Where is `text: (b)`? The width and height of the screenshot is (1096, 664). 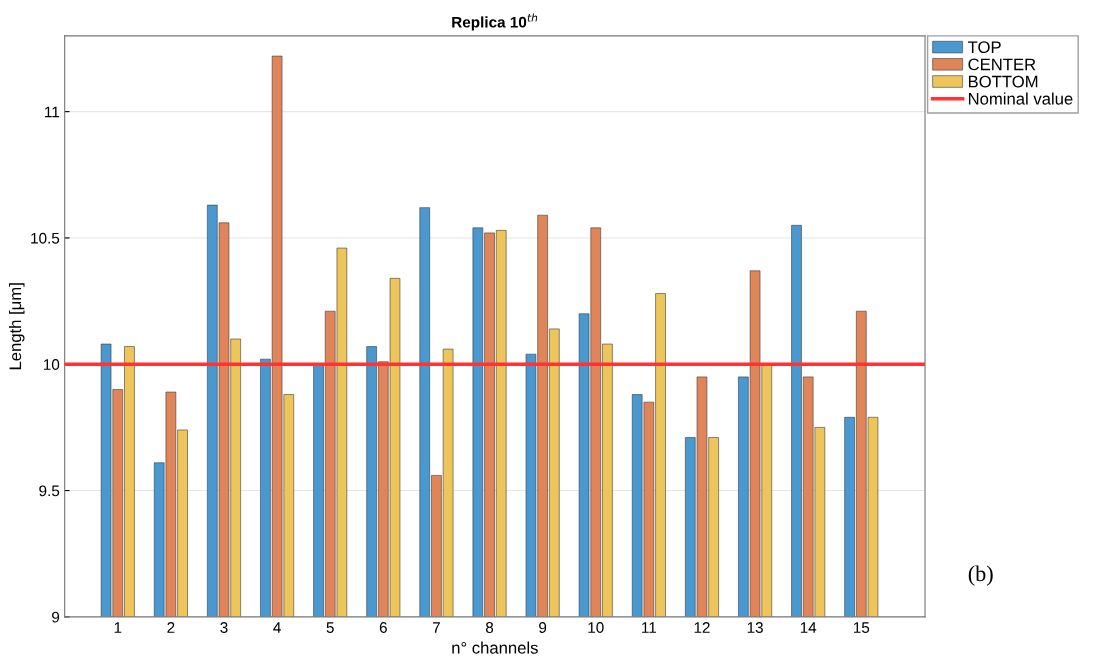
text: (b) is located at coordinates (980, 575).